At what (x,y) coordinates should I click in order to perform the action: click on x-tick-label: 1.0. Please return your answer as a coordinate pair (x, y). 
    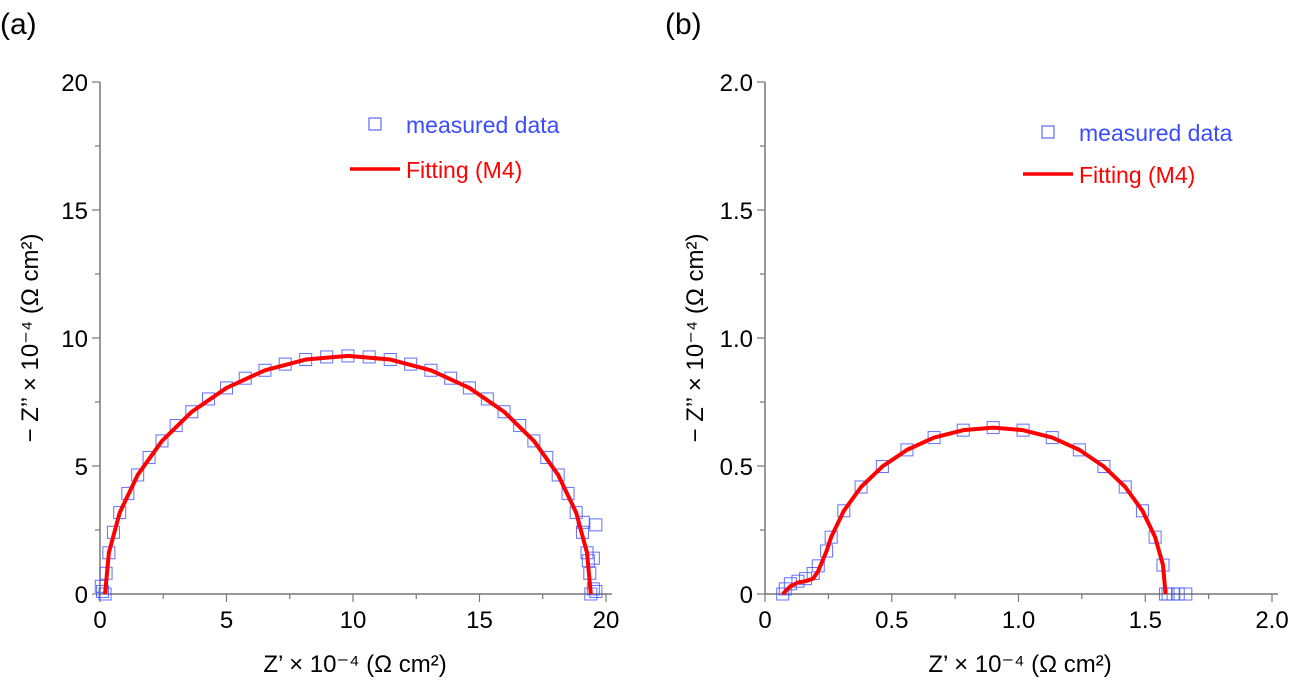
    Looking at the image, I should click on (1018, 620).